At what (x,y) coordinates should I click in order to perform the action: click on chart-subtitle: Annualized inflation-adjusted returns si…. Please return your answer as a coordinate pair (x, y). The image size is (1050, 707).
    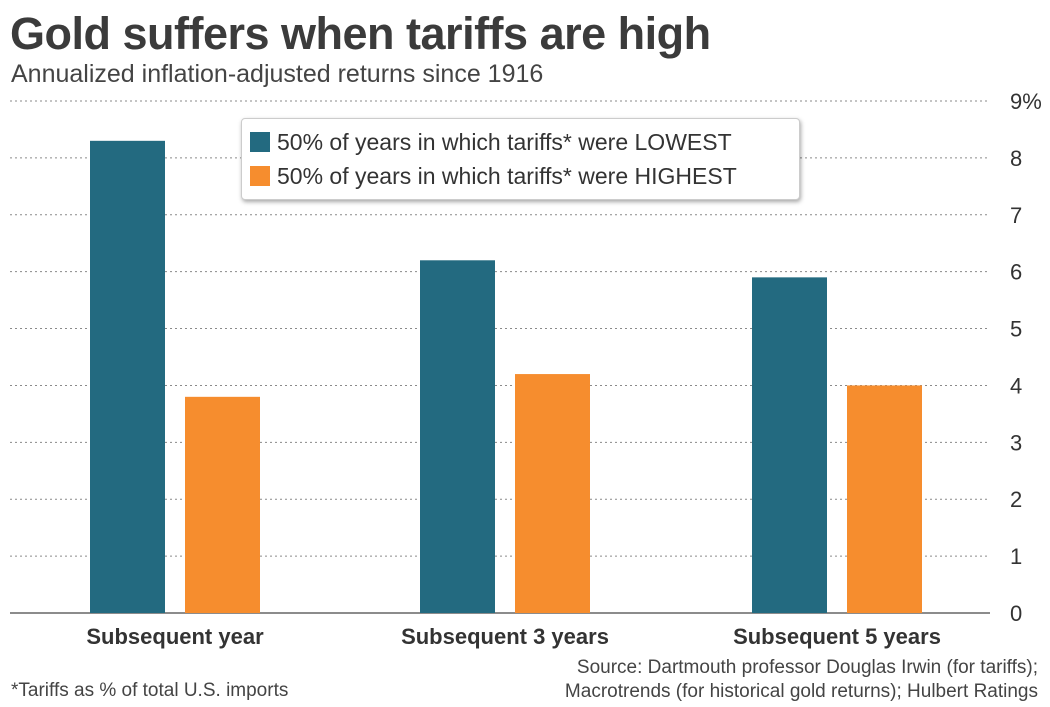
    Looking at the image, I should click on (277, 74).